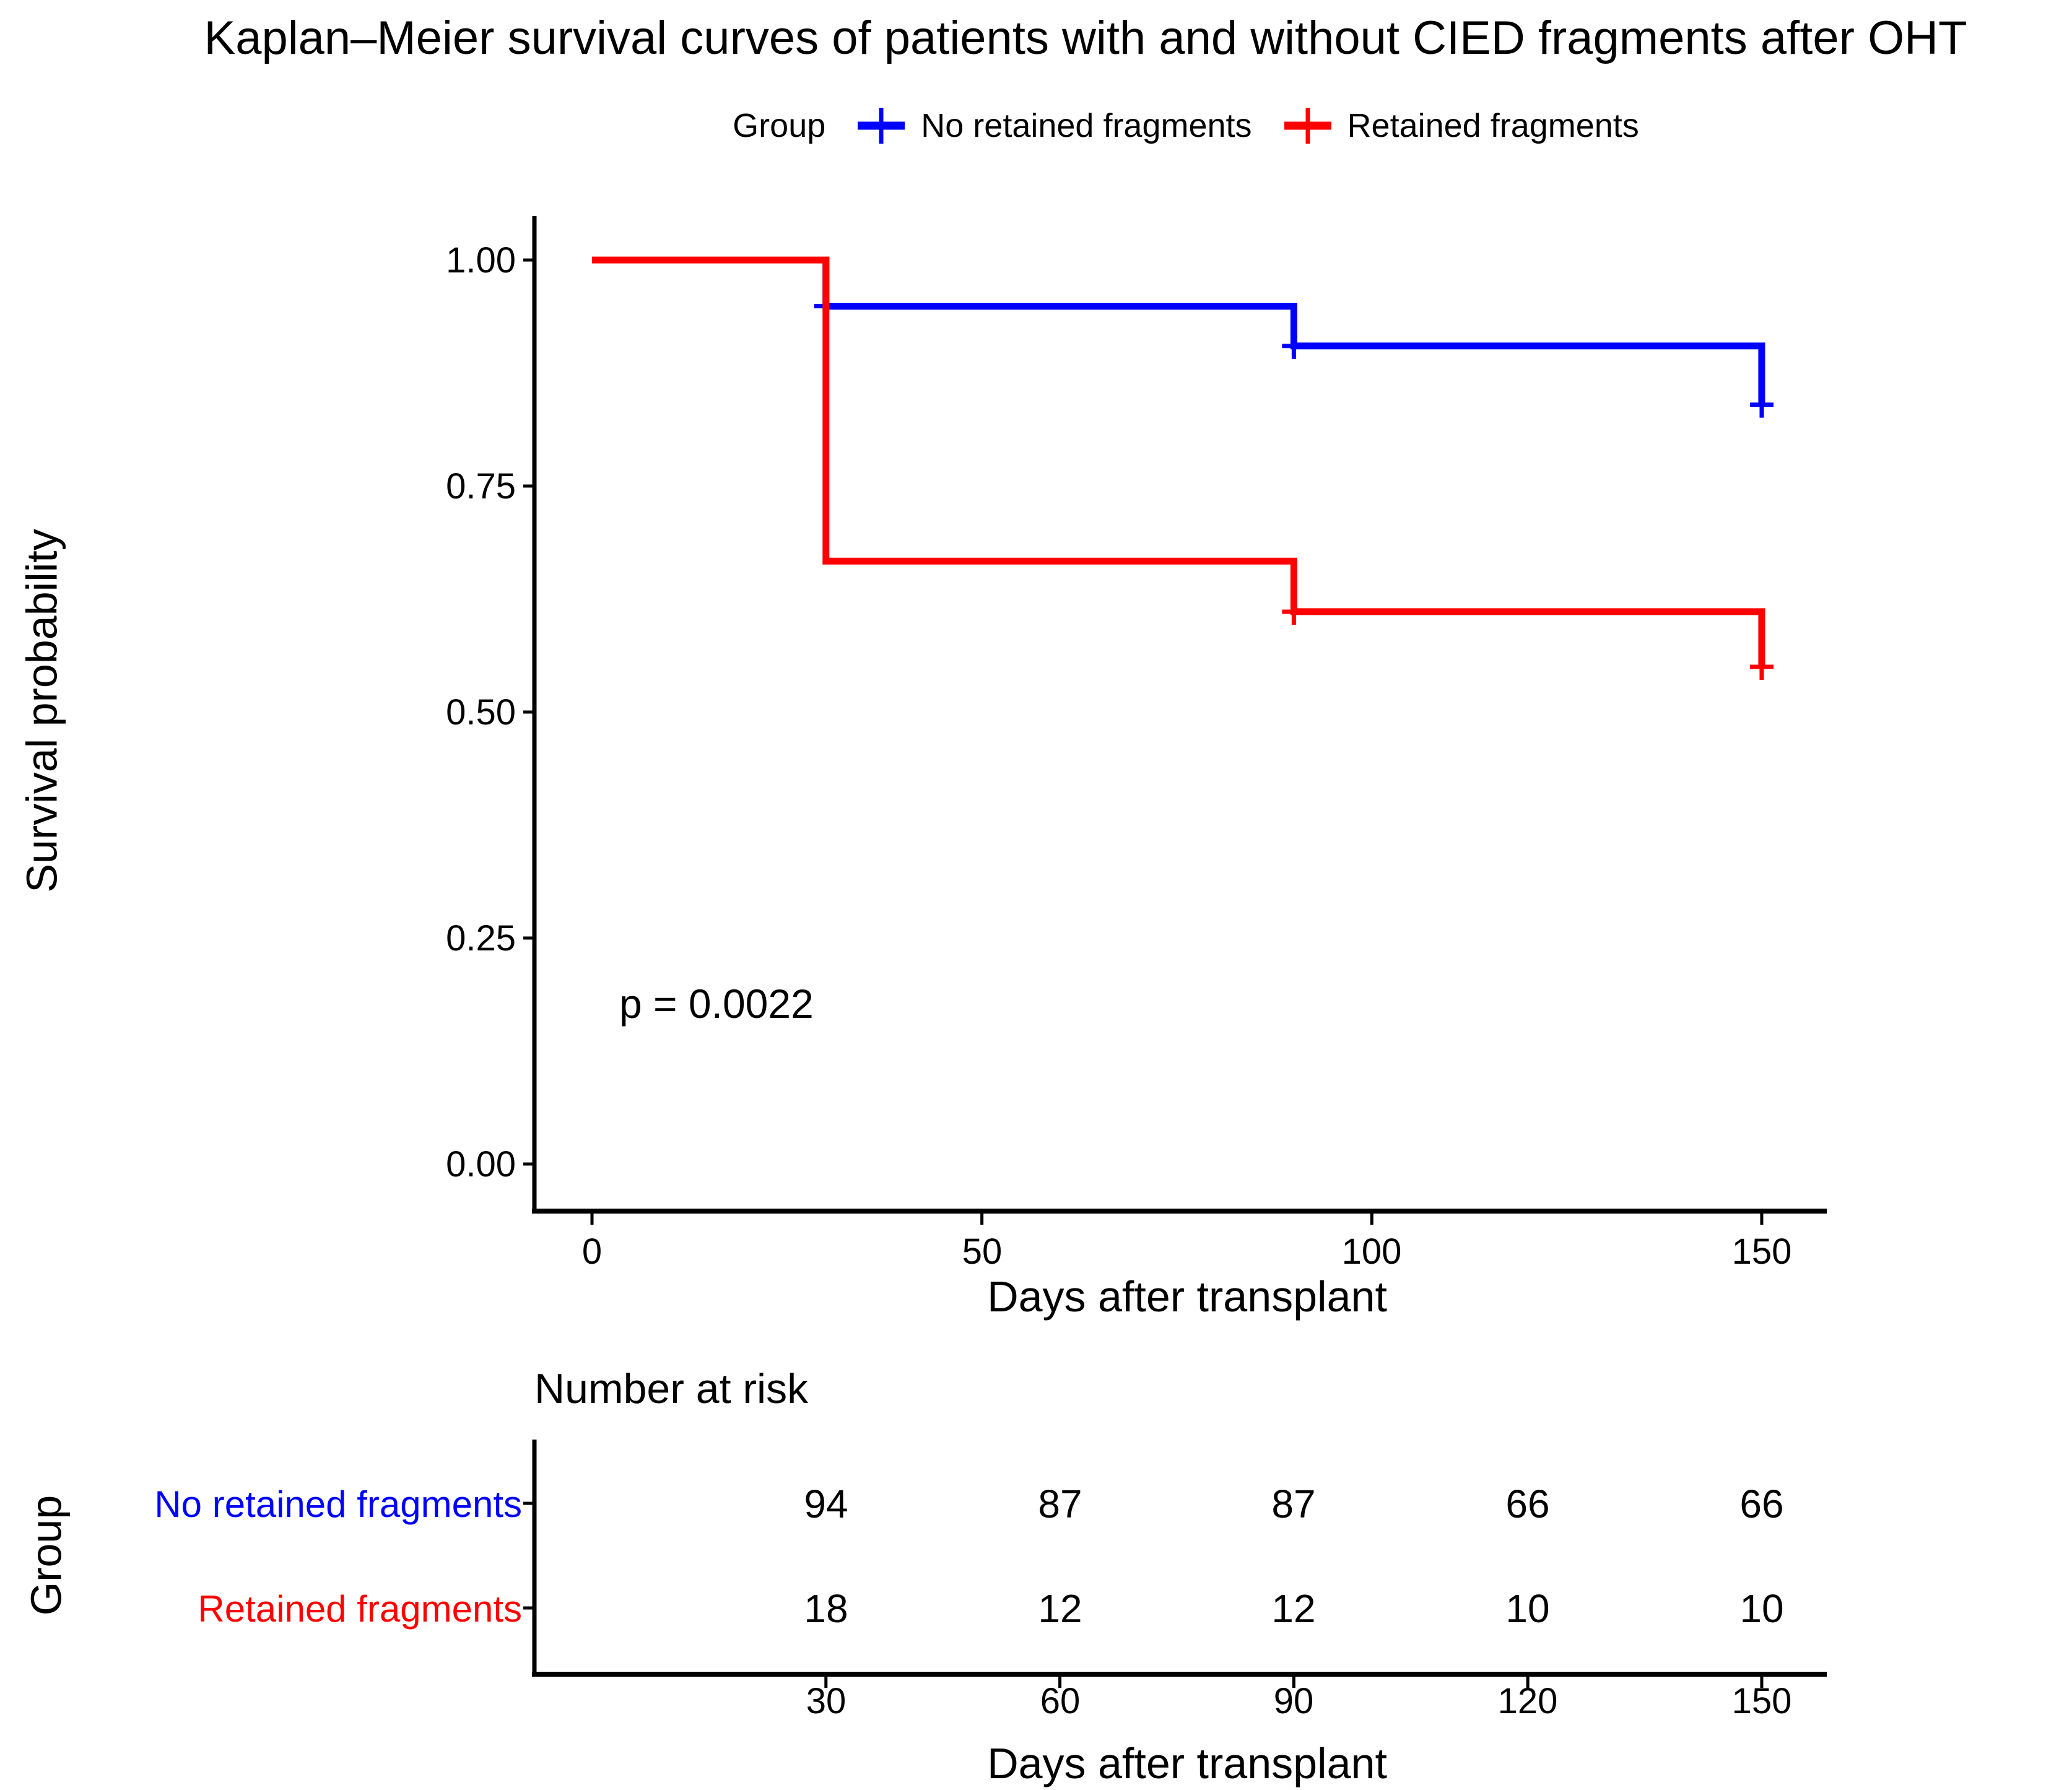 This screenshot has width=2072, height=1790. Describe the element at coordinates (1761, 1701) in the screenshot. I see `risk-tick-label-150: 150` at that location.